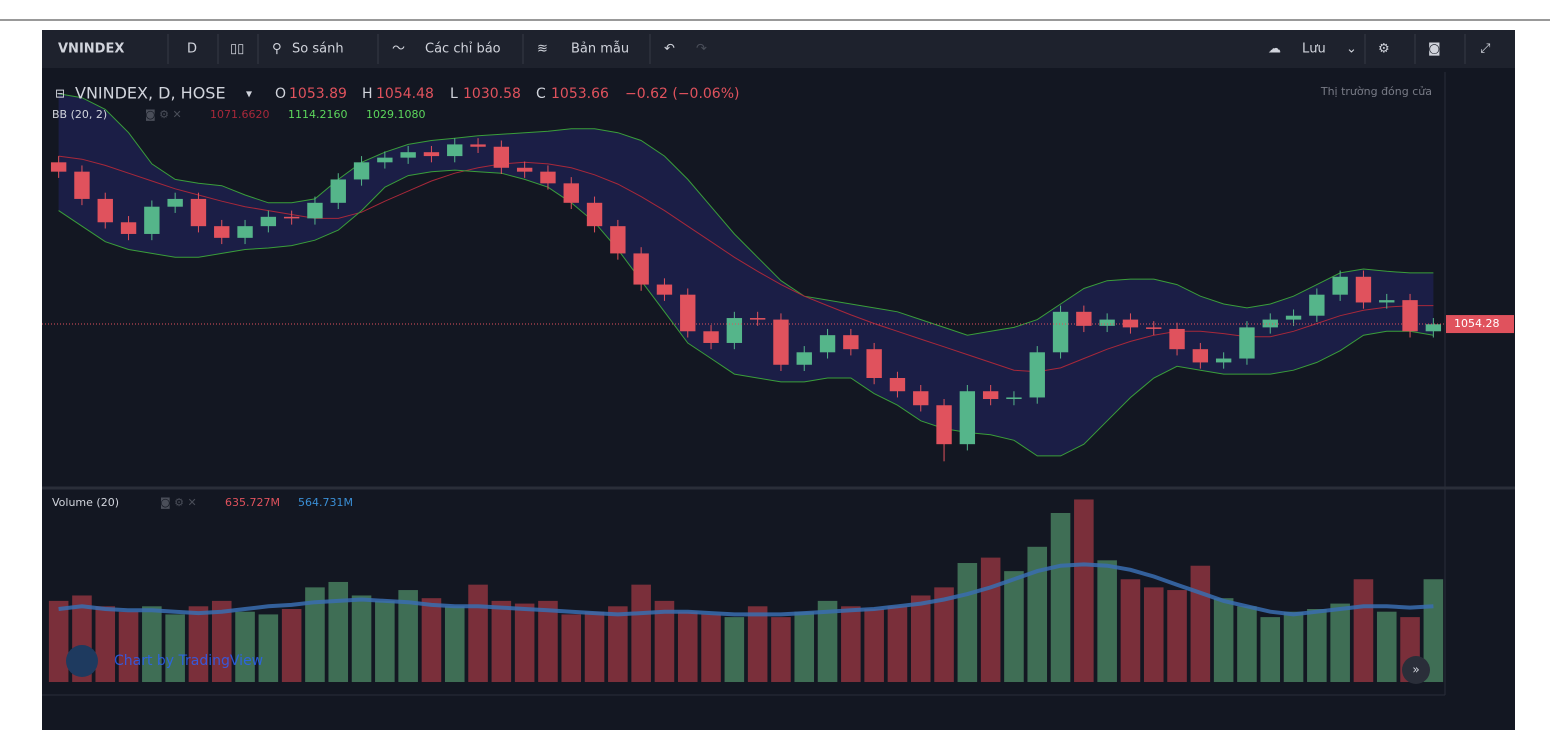  Describe the element at coordinates (1351, 49) in the screenshot. I see `save-menu: ⌄` at that location.